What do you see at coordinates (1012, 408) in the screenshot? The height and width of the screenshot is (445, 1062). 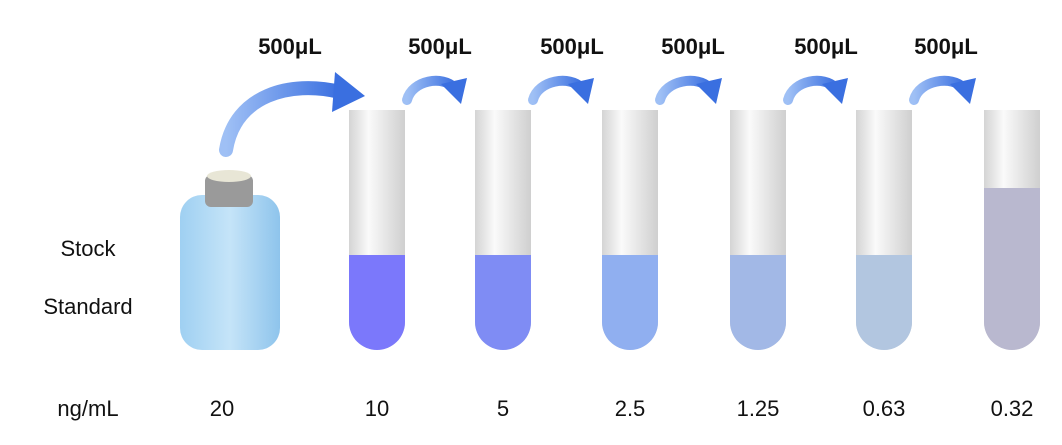 I see `concentration-label: 0.32` at bounding box center [1012, 408].